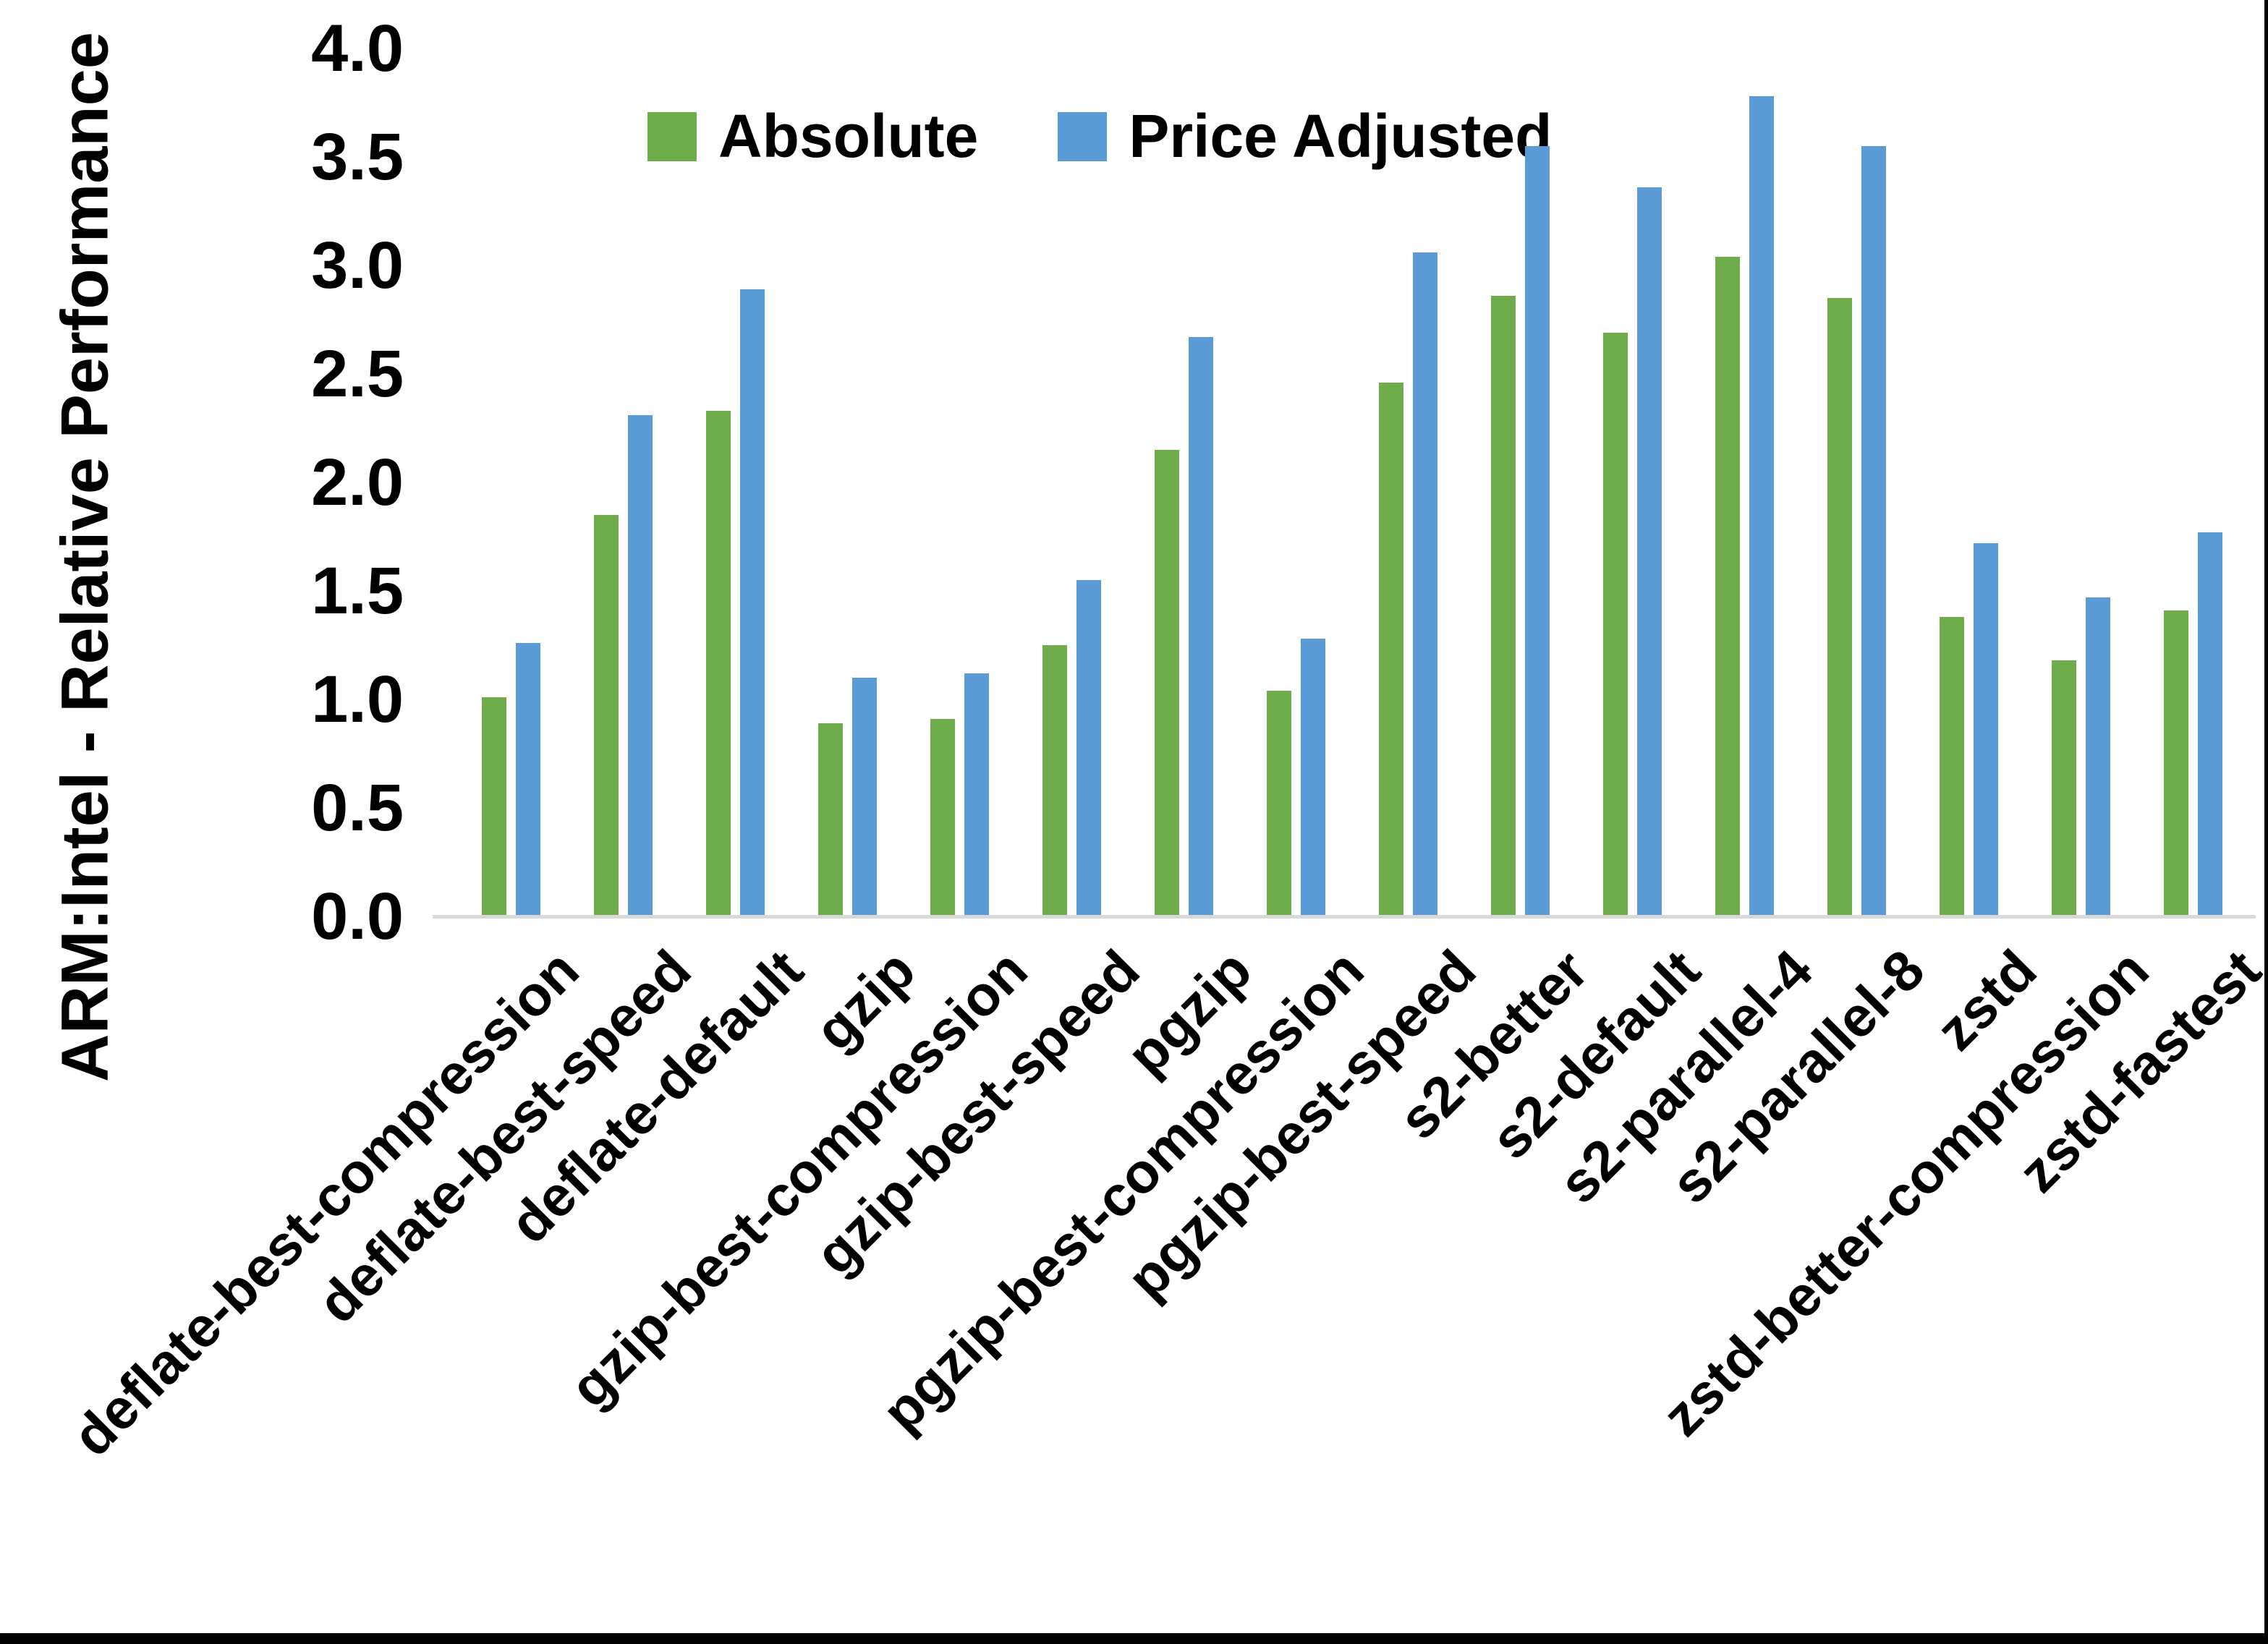 This screenshot has height=1644, width=2268. What do you see at coordinates (830, 819) in the screenshot?
I see `bar-absolute-gzip` at bounding box center [830, 819].